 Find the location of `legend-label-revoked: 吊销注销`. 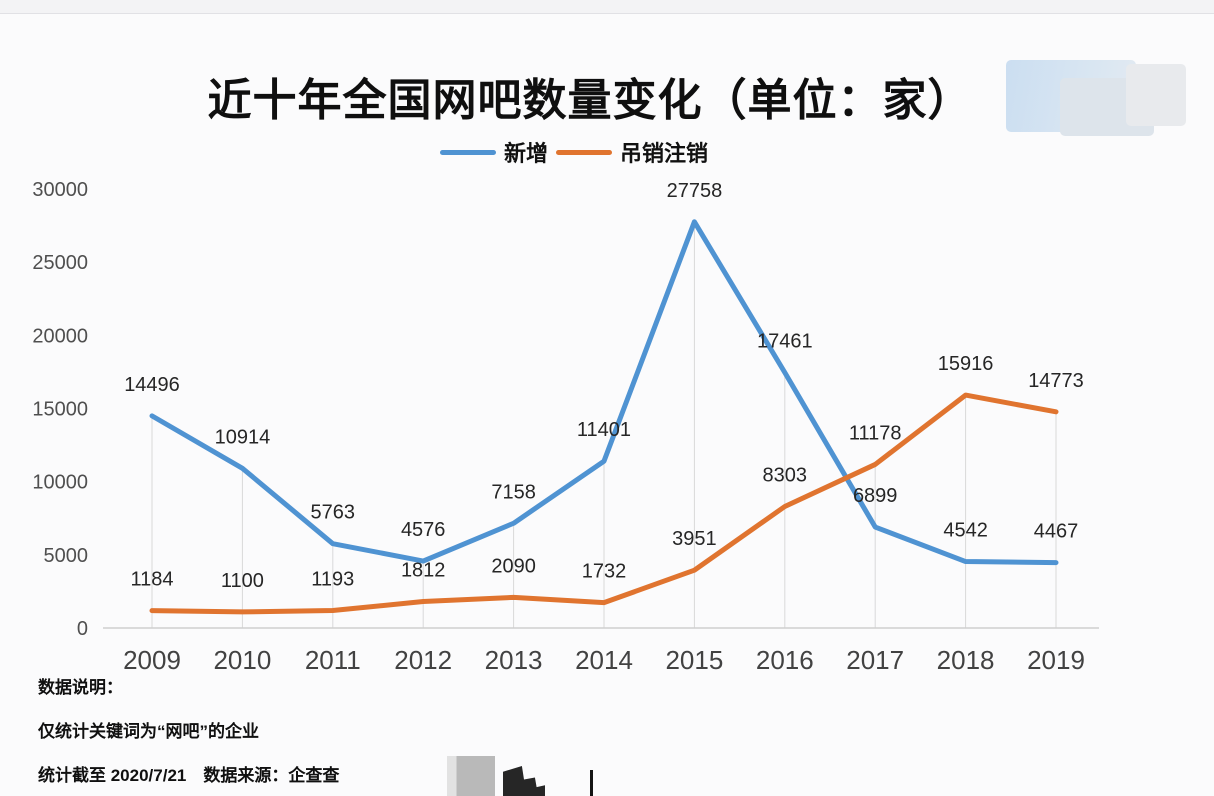

legend-label-revoked: 吊销注销 is located at coordinates (664, 153).